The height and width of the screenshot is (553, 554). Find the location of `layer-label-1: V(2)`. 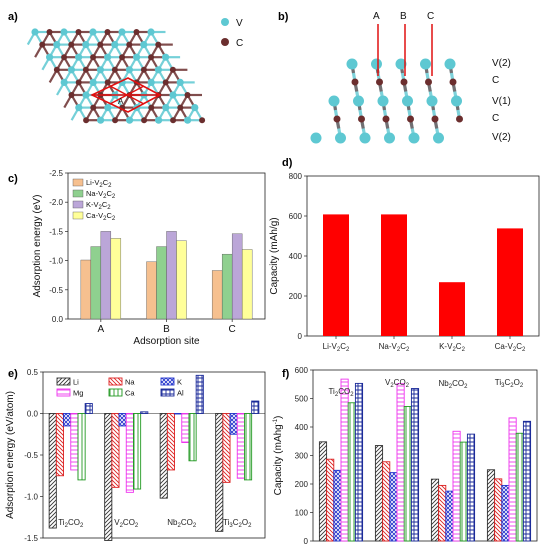

layer-label-1: V(2) is located at coordinates (501, 63).